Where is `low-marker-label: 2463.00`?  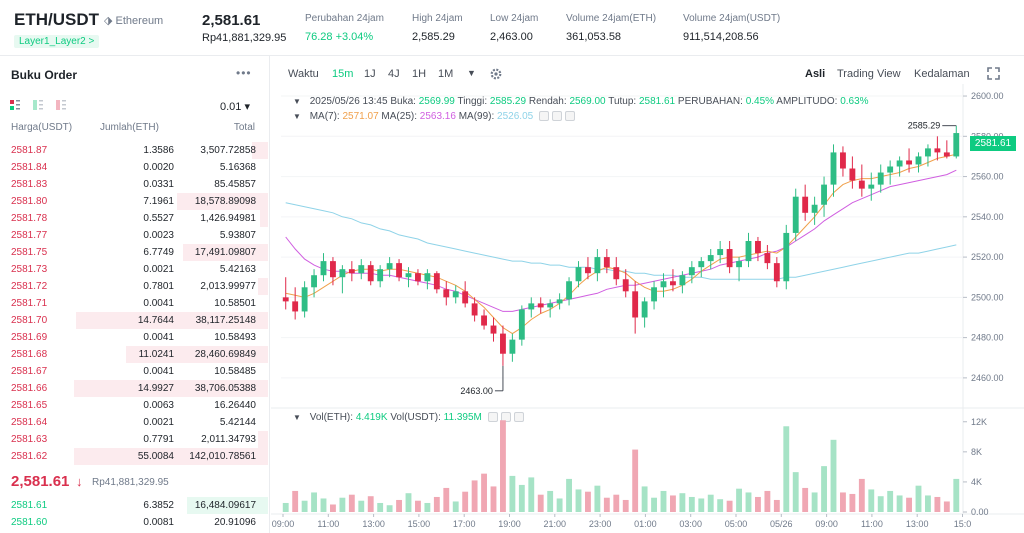 low-marker-label: 2463.00 is located at coordinates (476, 391).